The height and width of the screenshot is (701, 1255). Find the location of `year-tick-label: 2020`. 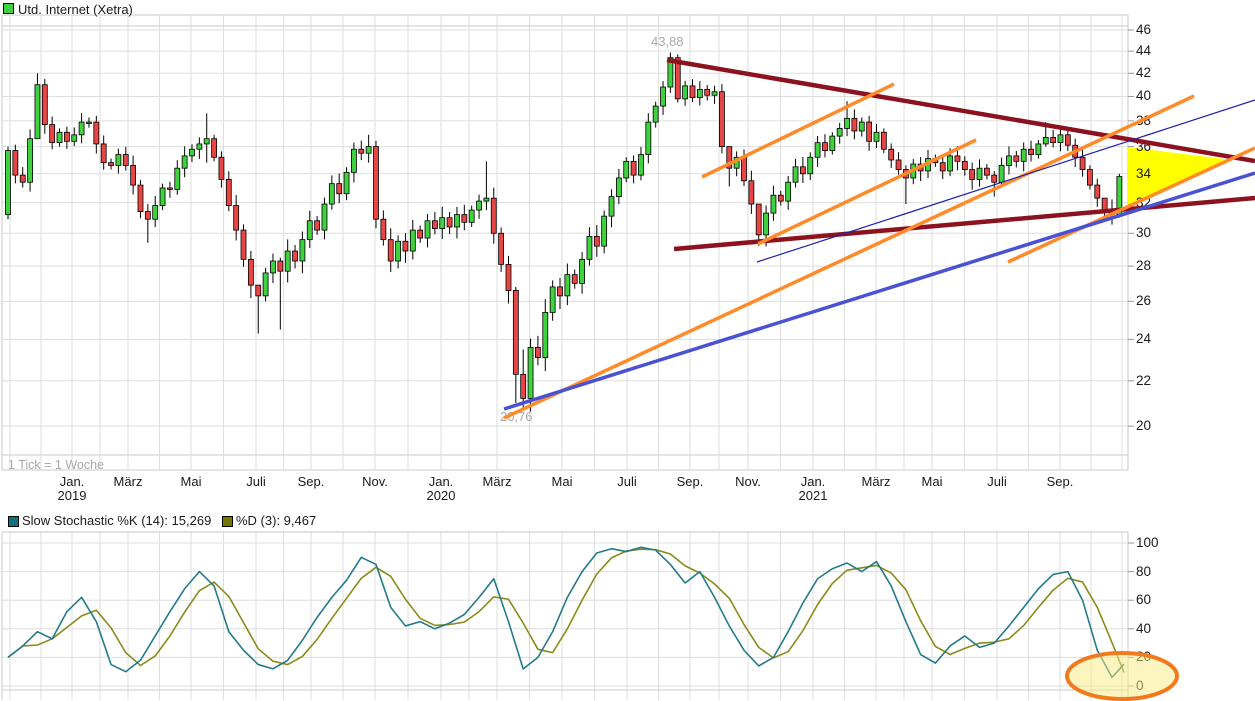

year-tick-label: 2020 is located at coordinates (441, 495).